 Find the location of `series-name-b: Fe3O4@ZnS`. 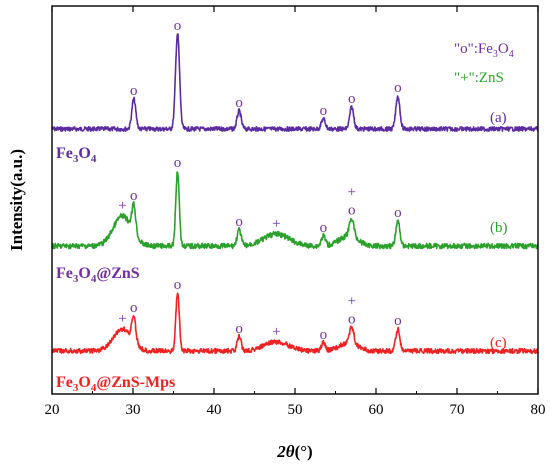

series-name-b: Fe3O4@ZnS is located at coordinates (98, 275).